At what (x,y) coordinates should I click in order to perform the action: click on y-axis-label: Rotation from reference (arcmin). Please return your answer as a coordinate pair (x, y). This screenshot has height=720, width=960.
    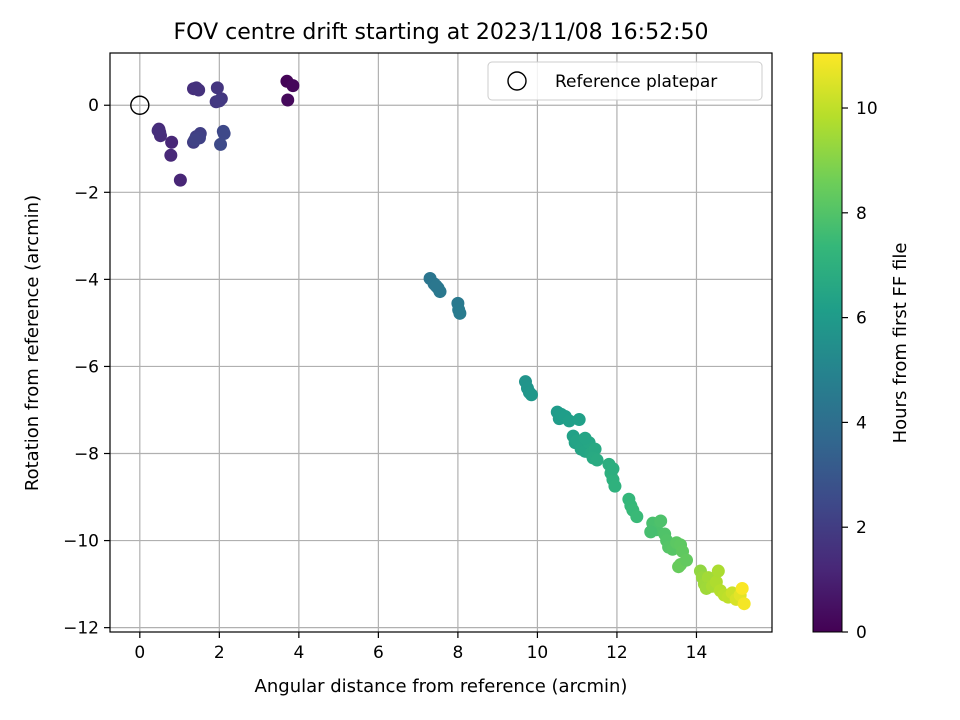
    Looking at the image, I should click on (32, 343).